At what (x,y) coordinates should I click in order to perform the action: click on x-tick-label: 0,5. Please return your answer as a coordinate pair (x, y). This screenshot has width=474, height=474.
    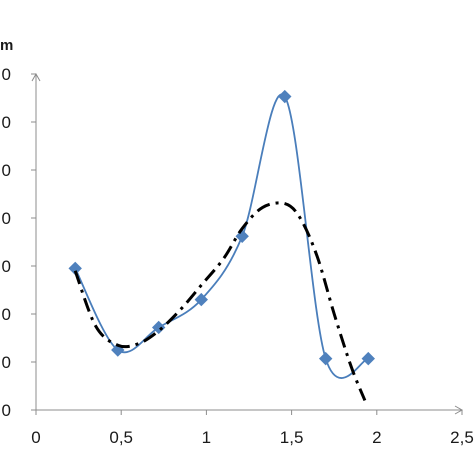
    Looking at the image, I should click on (121, 437).